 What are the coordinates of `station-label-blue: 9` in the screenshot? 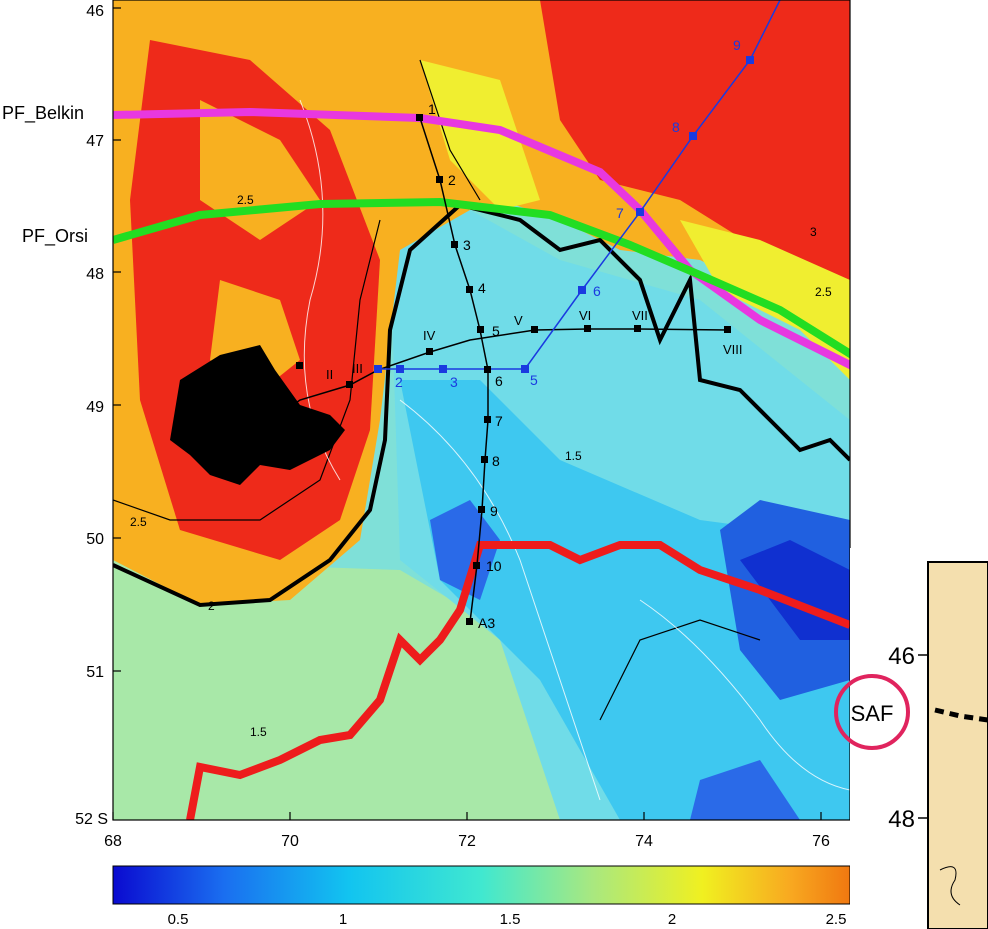 It's located at (737, 45).